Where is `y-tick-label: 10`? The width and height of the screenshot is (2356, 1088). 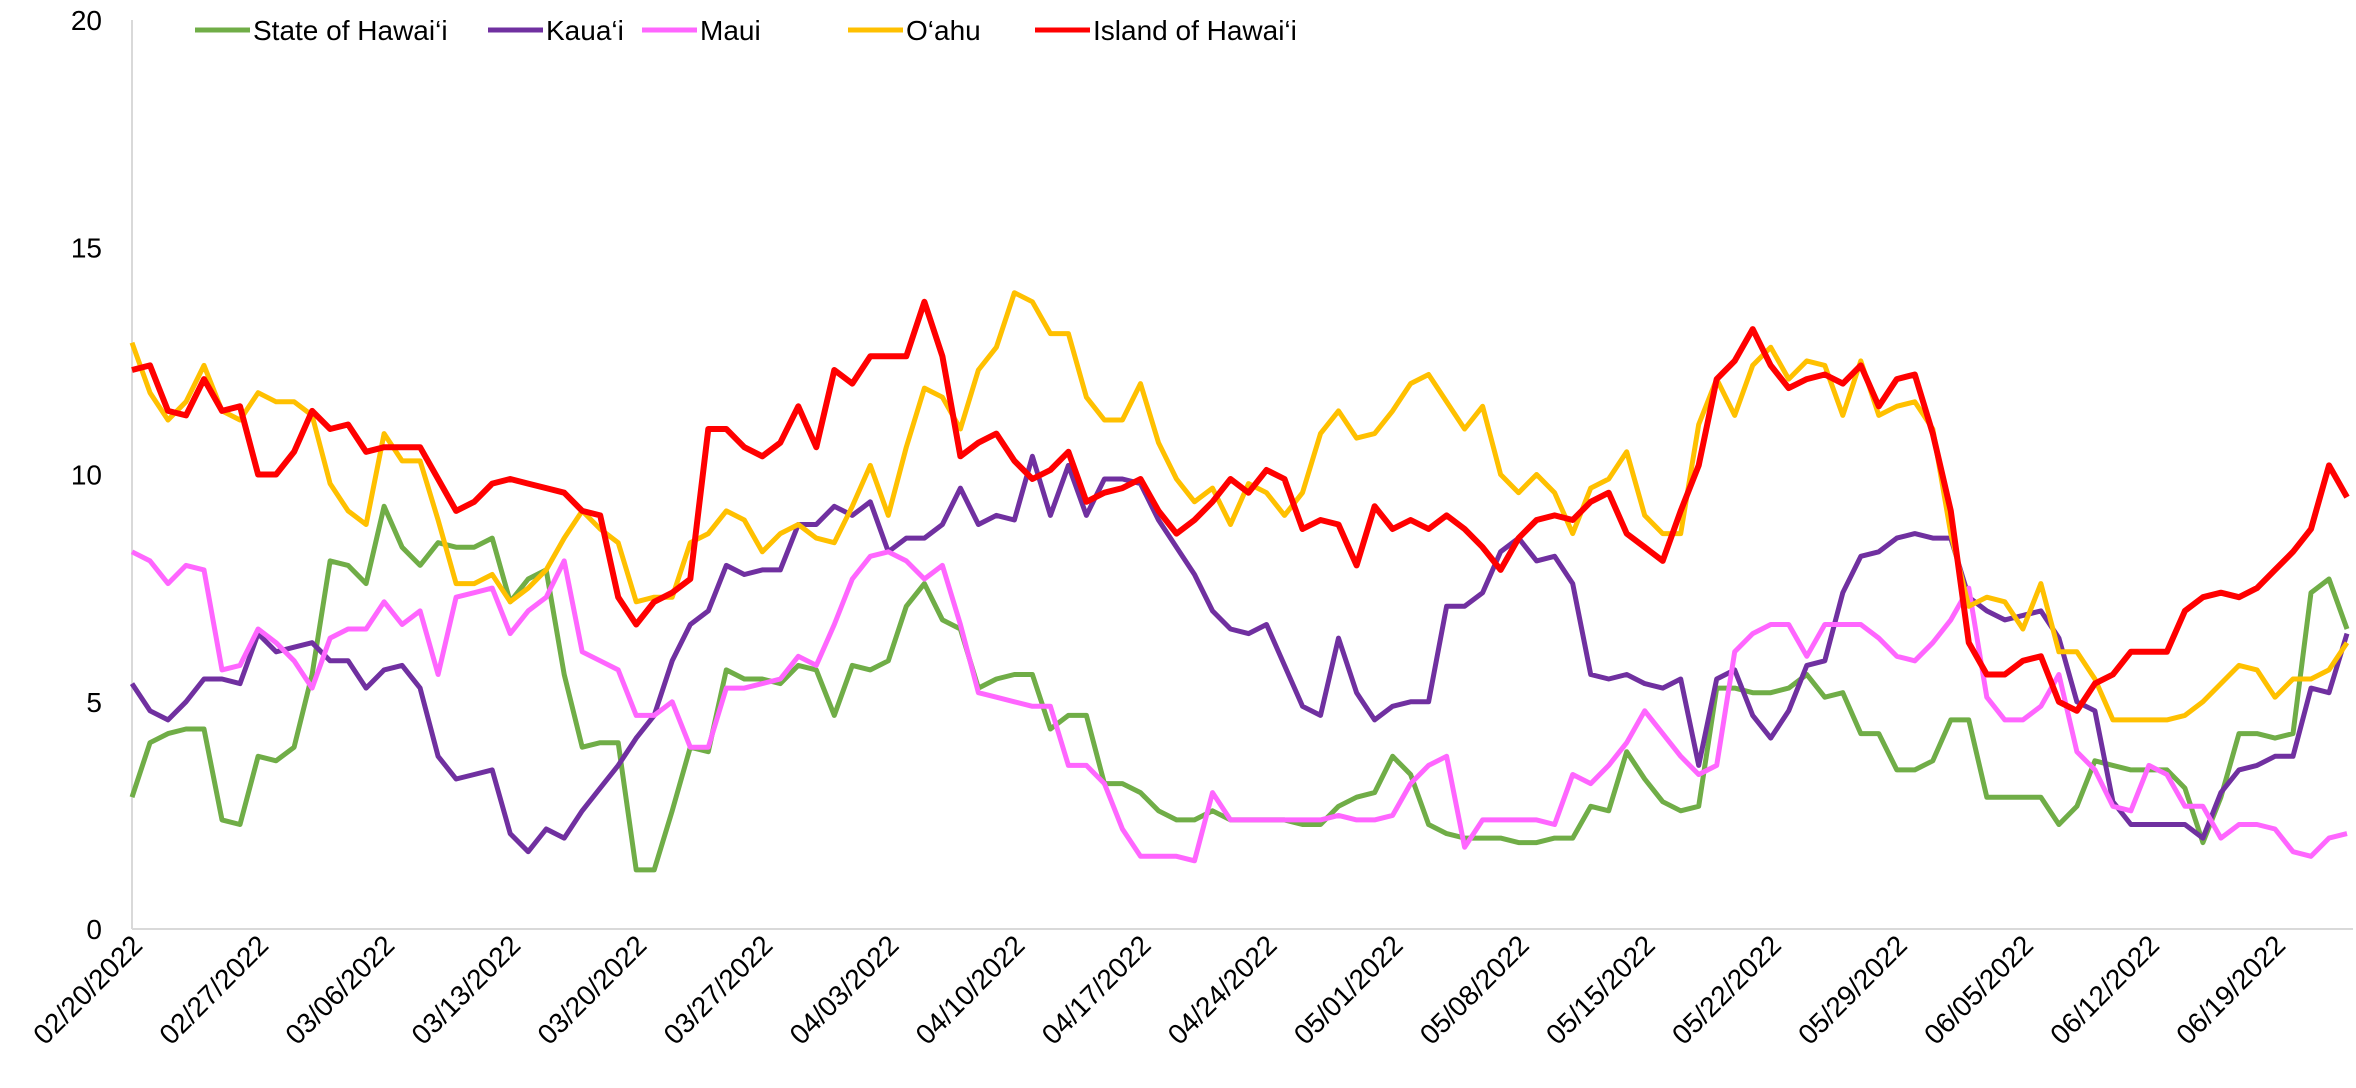 y-tick-label: 10 is located at coordinates (86, 475).